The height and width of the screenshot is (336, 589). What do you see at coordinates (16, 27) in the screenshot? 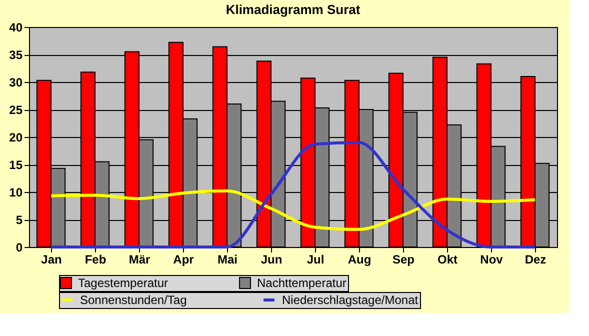
I see `y-tick-label: 40` at bounding box center [16, 27].